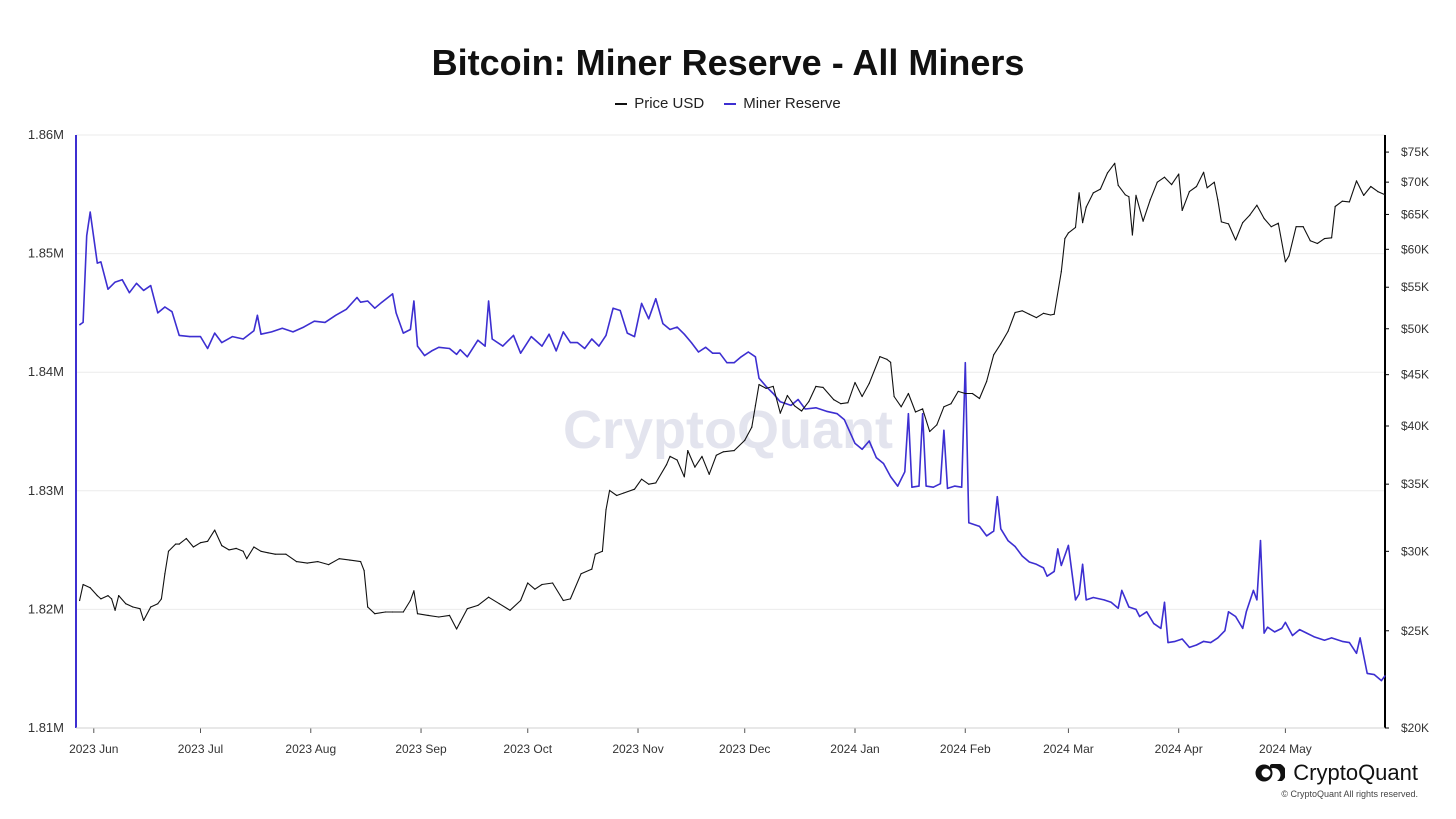 The height and width of the screenshot is (819, 1456). Describe the element at coordinates (728, 62) in the screenshot. I see `chart-title: Bitcoin: Miner Reserve - All Miners` at that location.